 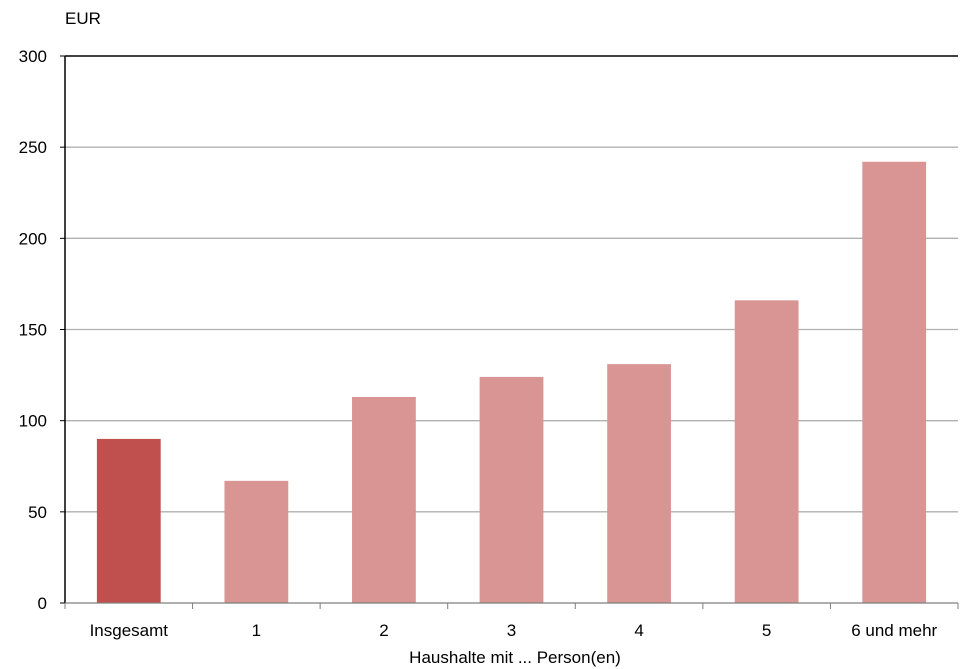 What do you see at coordinates (638, 630) in the screenshot?
I see `x-tick-label: 4` at bounding box center [638, 630].